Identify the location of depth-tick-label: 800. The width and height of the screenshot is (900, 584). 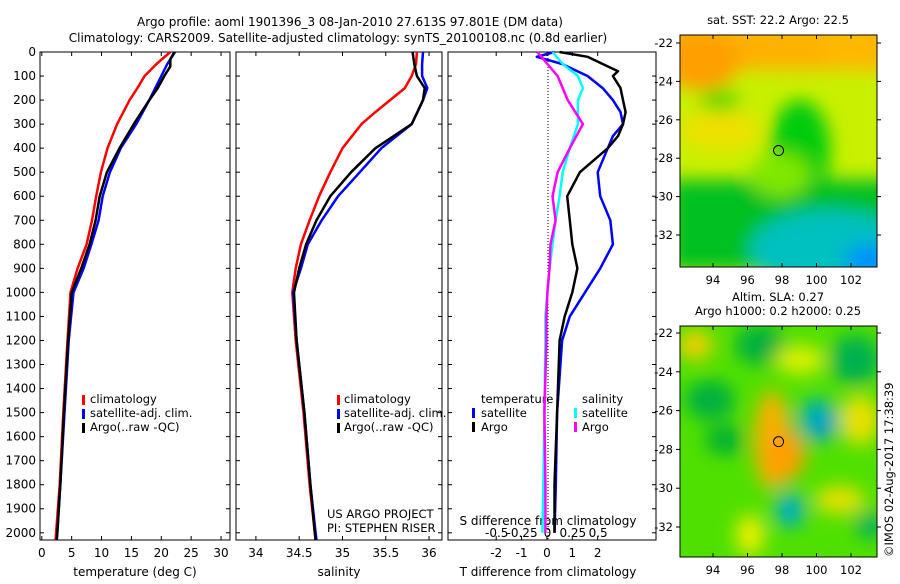
(24, 244).